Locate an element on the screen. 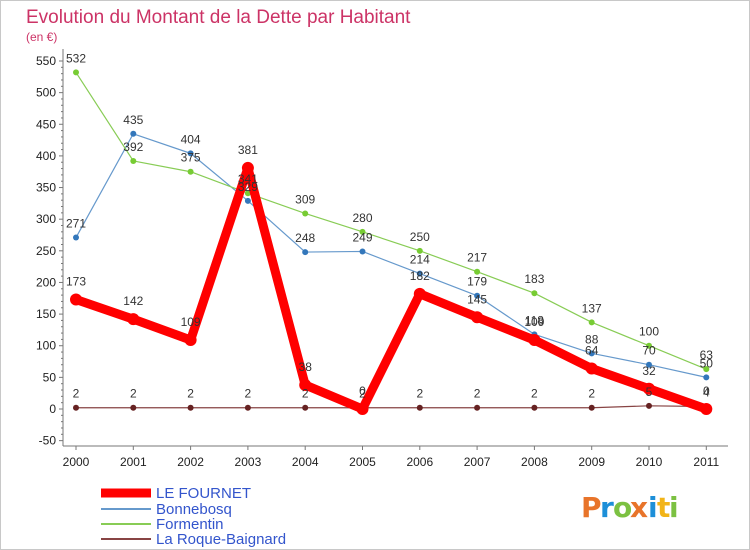 Image resolution: width=750 pixels, height=550 pixels. data-label: 309 is located at coordinates (305, 199).